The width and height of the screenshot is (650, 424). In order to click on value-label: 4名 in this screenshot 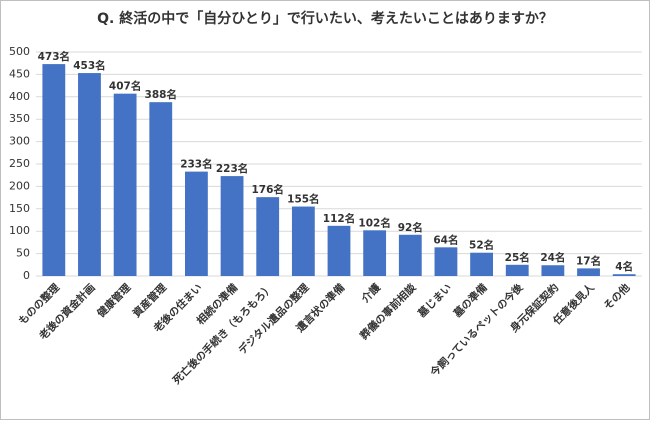, I will do `click(624, 266)`.